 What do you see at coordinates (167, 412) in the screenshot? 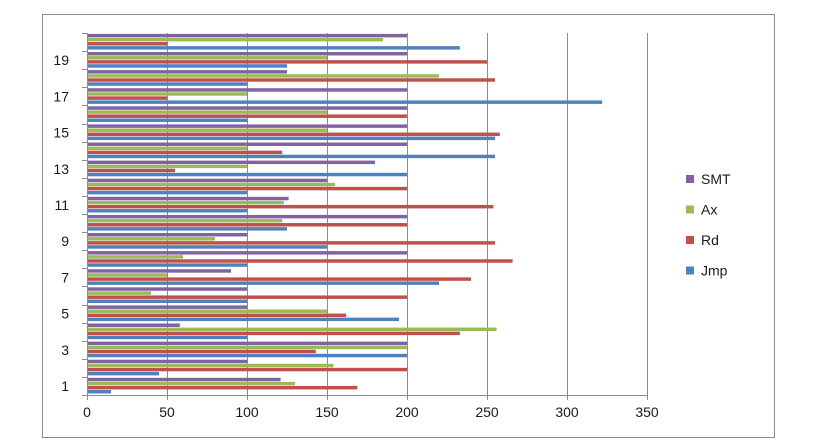
I see `x-tick-label-1: 50` at bounding box center [167, 412].